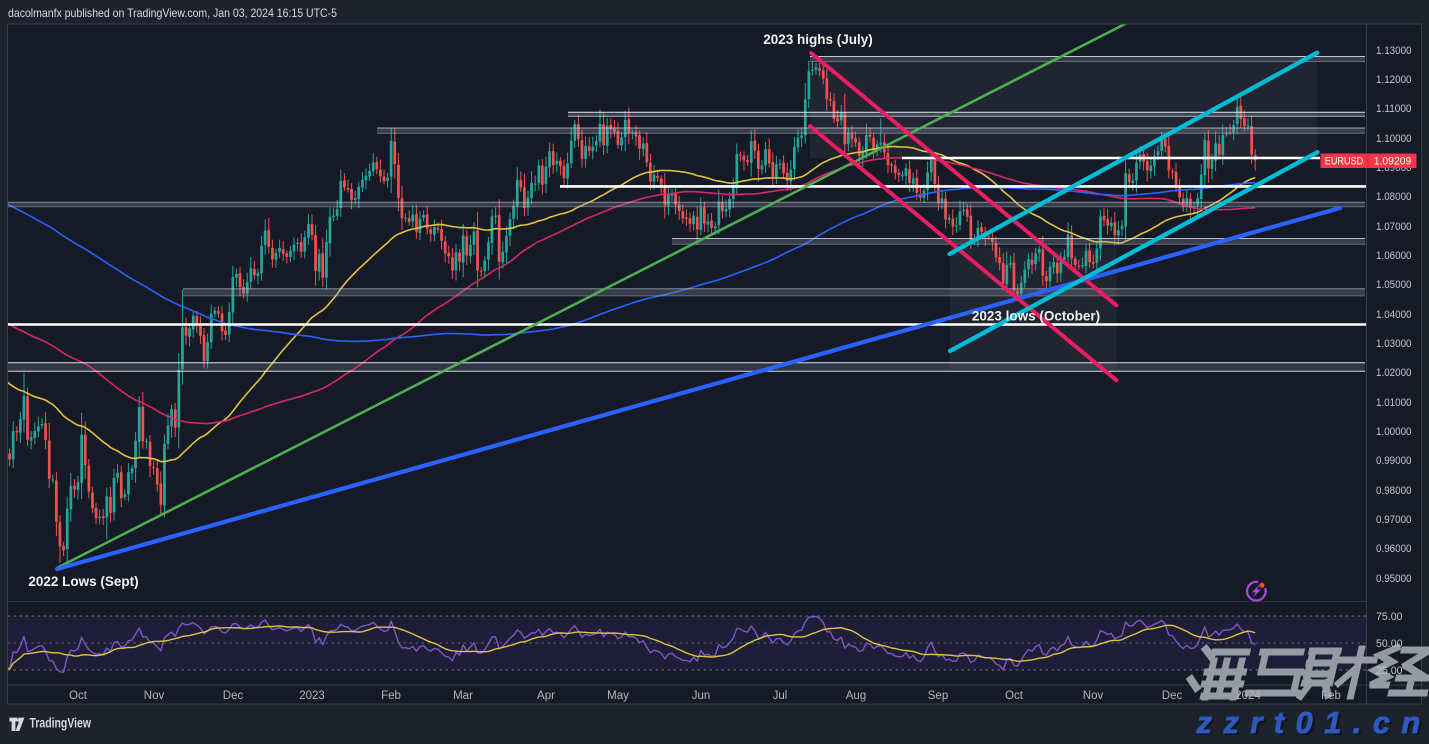 The width and height of the screenshot is (1429, 744). Describe the element at coordinates (83, 581) in the screenshot. I see `svg-text: 2022 Lows (Sept)` at that location.